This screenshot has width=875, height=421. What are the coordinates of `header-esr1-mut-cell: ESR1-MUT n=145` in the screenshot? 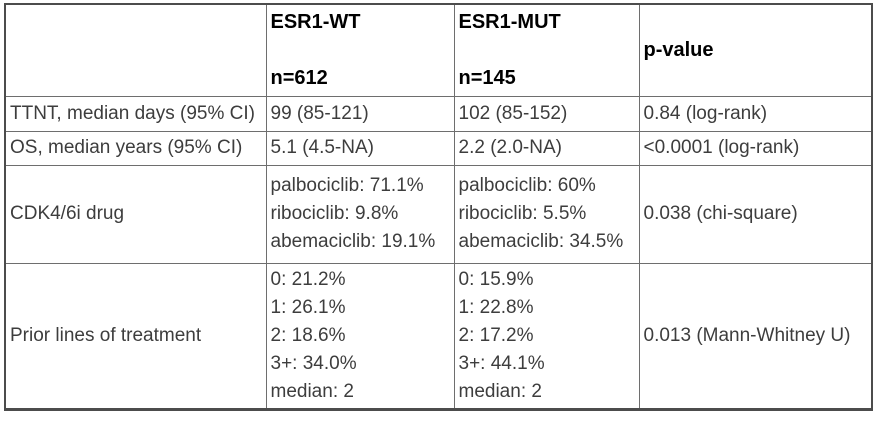 It's located at (546, 50).